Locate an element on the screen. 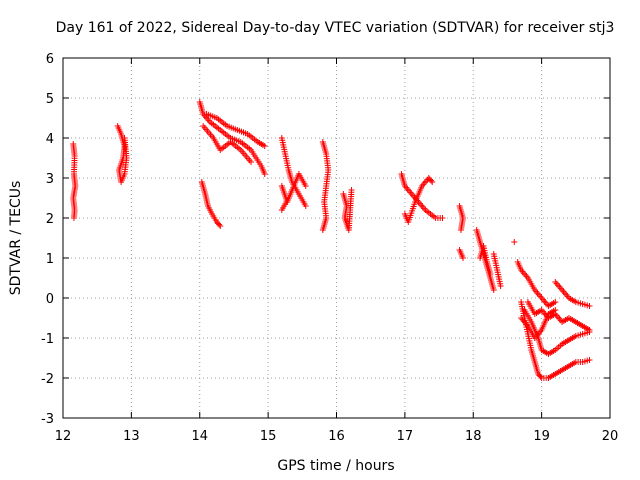  x-tick-label: 12 is located at coordinates (63, 436).